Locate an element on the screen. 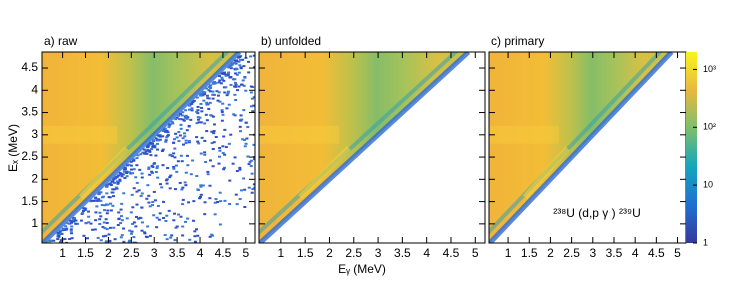  y-tick-label: 1.5 is located at coordinates (29, 201).